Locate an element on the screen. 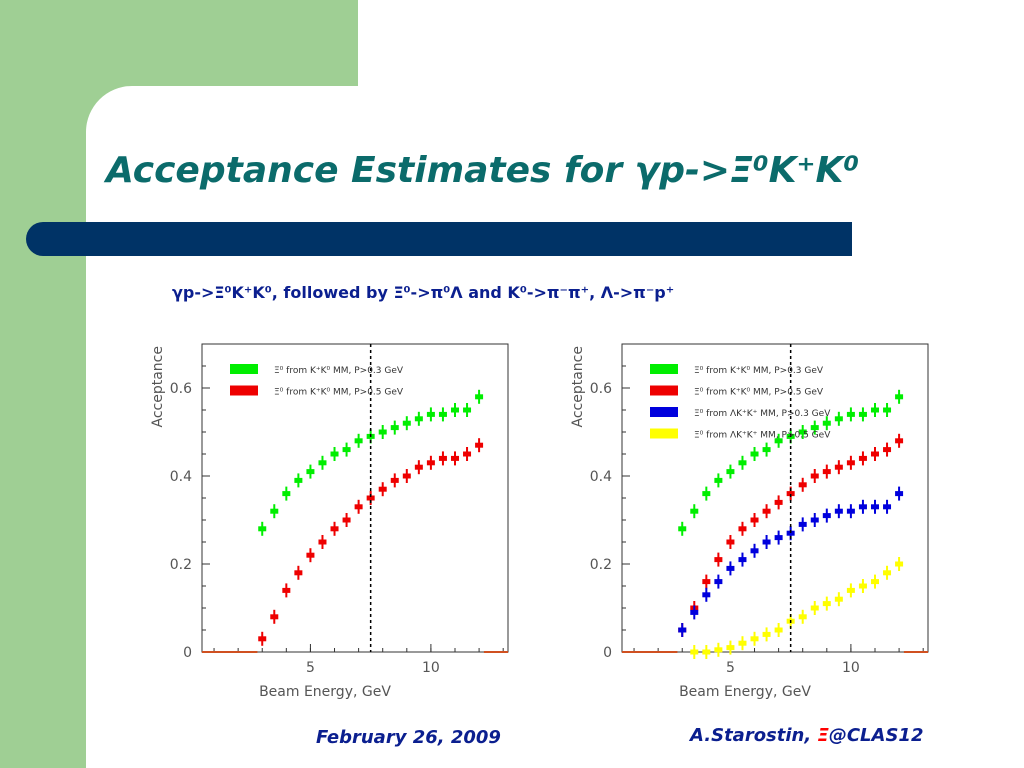  legend-label: Ξ⁰ from ΛK⁺K⁺ MM, P>0.3 GeV is located at coordinates (762, 414).